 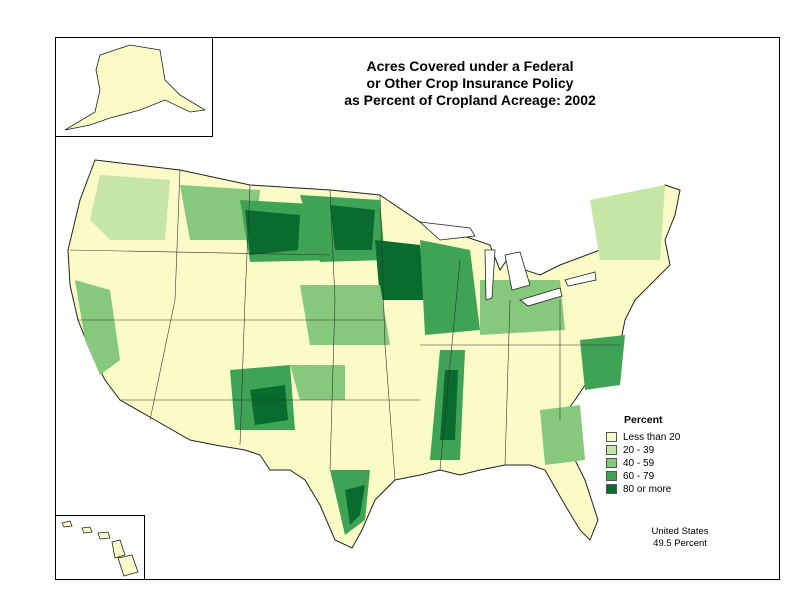 I want to click on alaska-shape, so click(x=135, y=87).